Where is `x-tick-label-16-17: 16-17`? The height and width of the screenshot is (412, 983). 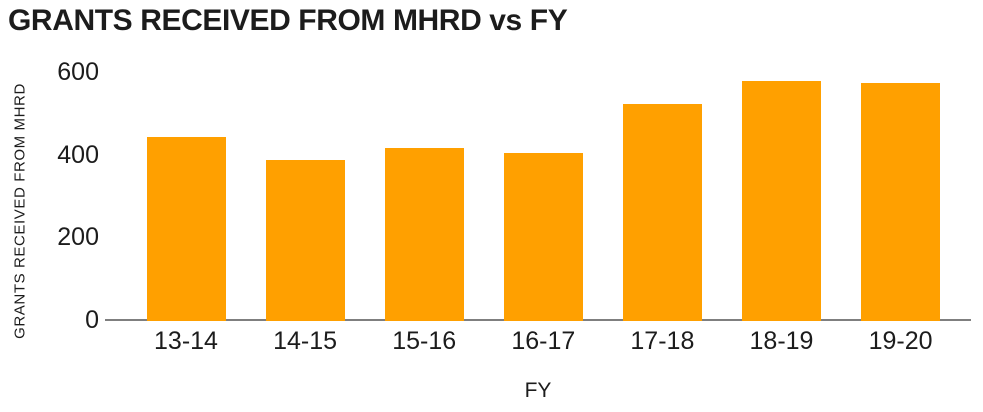
x-tick-label-16-17: 16-17 is located at coordinates (543, 341).